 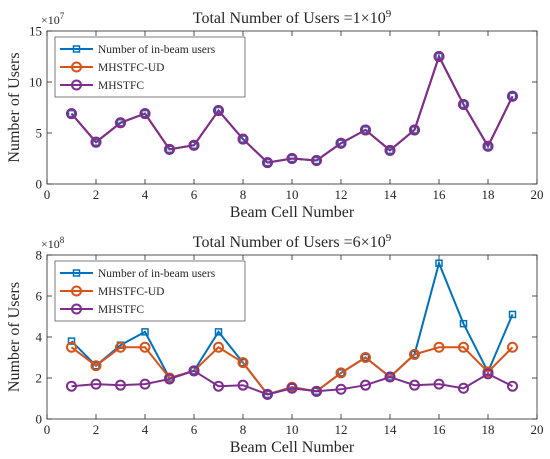 What do you see at coordinates (39, 337) in the screenshot?
I see `y-tick-label: 4` at bounding box center [39, 337].